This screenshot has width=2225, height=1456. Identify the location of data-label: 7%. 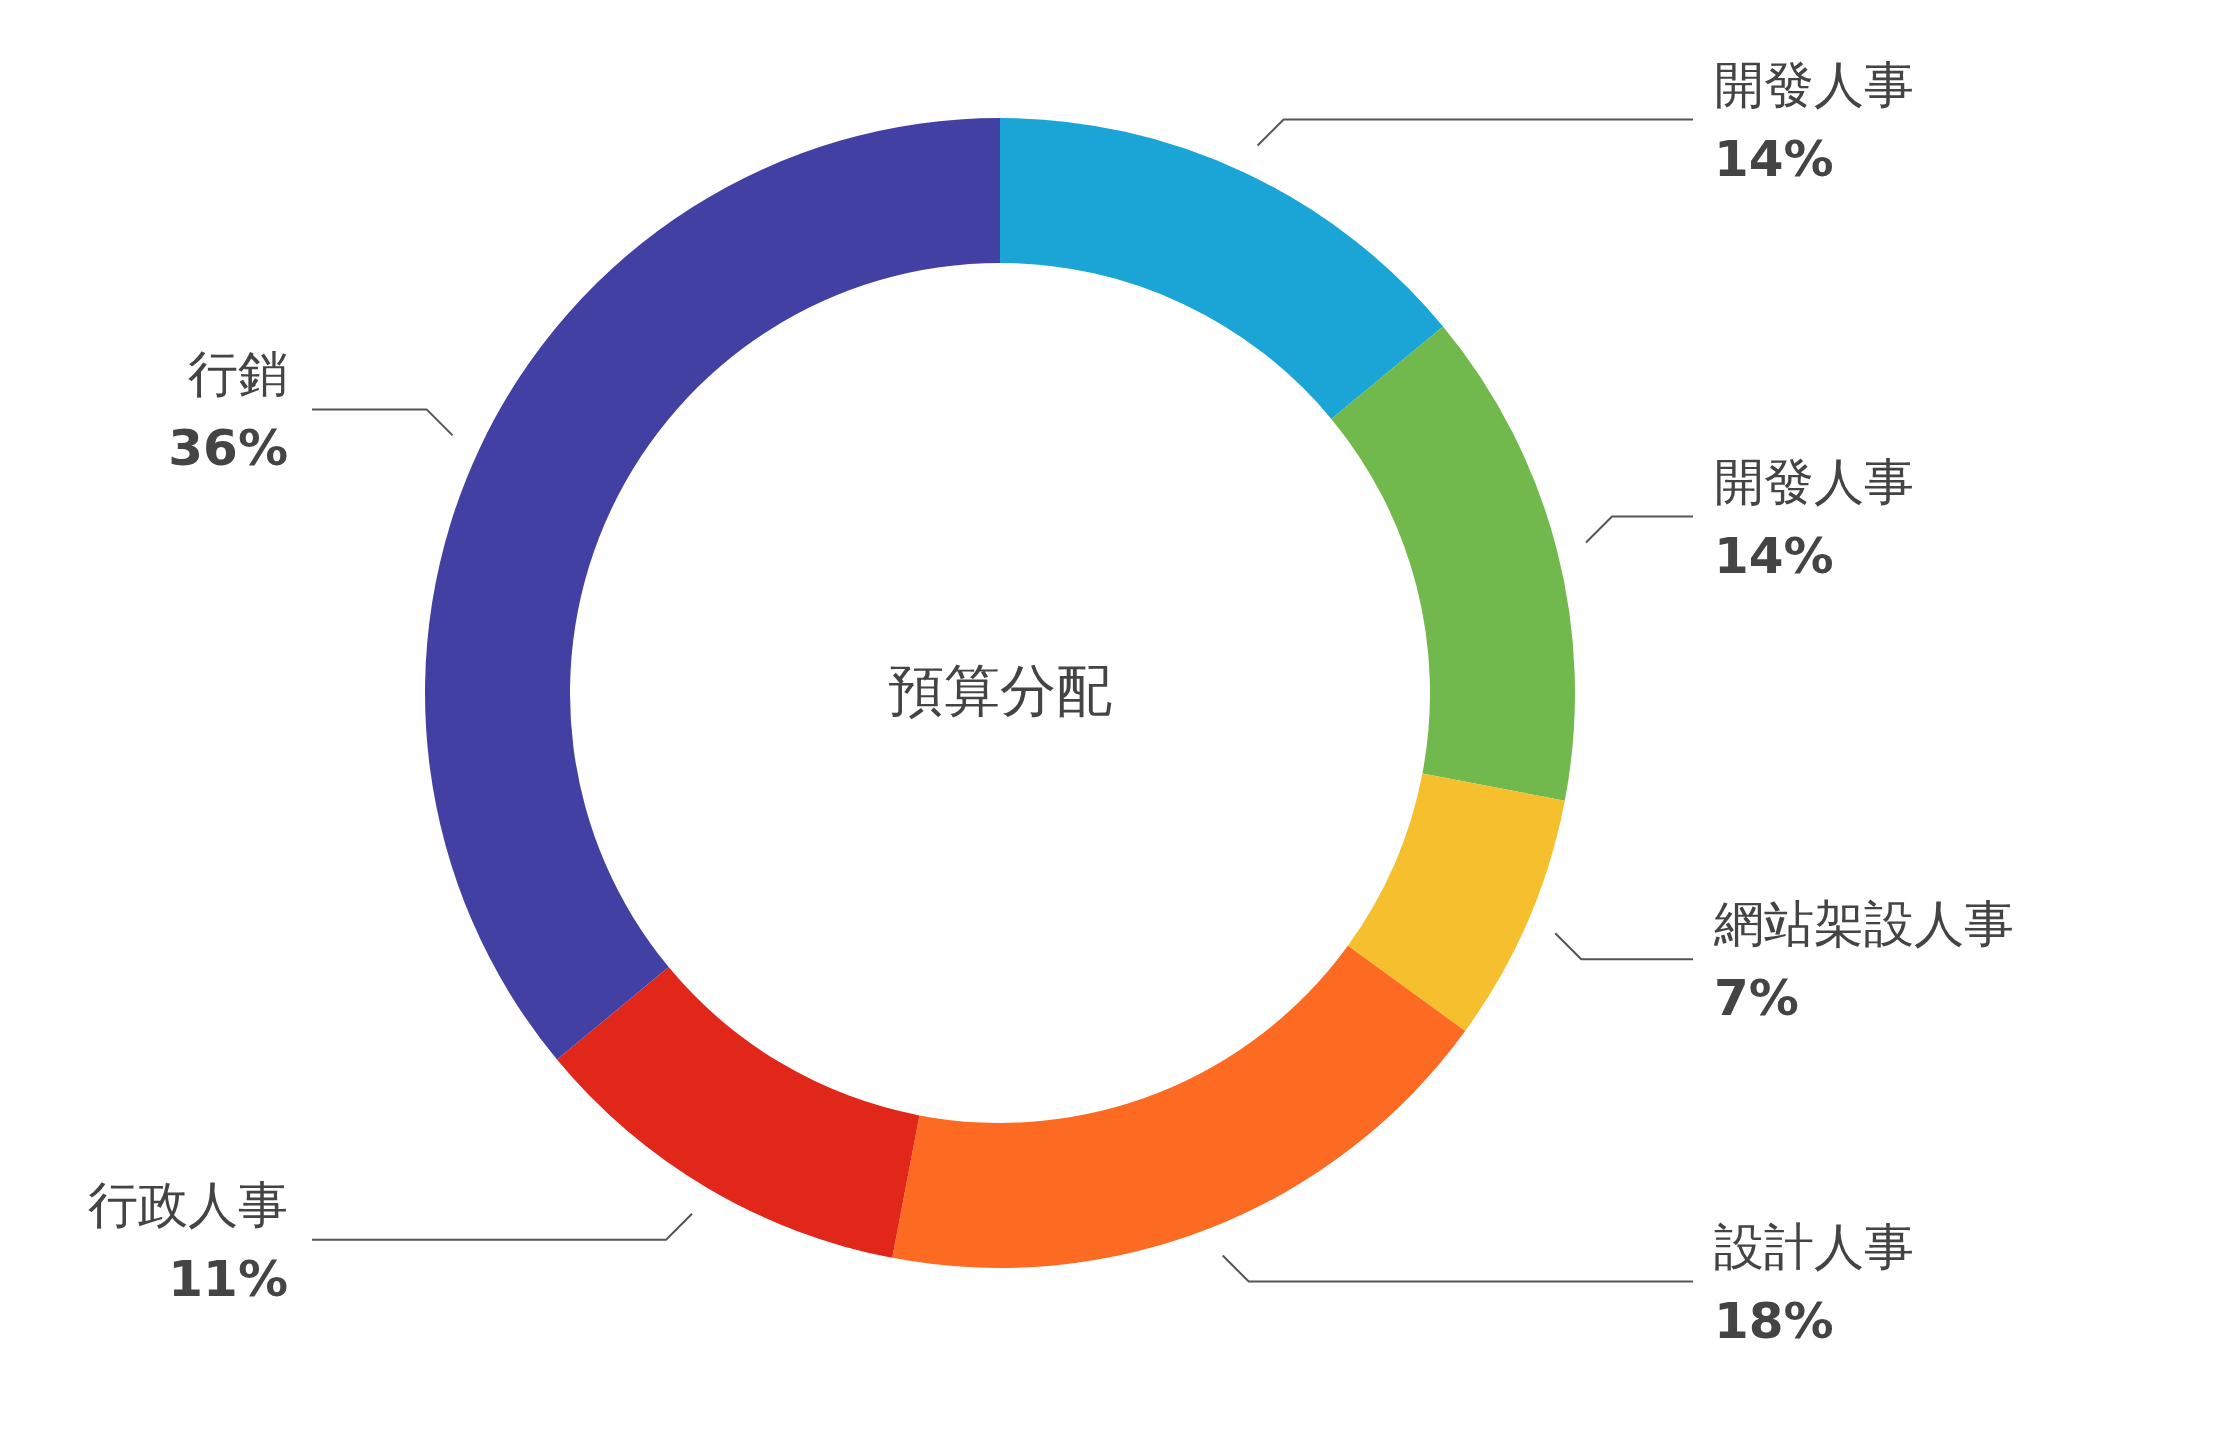
(1756, 998).